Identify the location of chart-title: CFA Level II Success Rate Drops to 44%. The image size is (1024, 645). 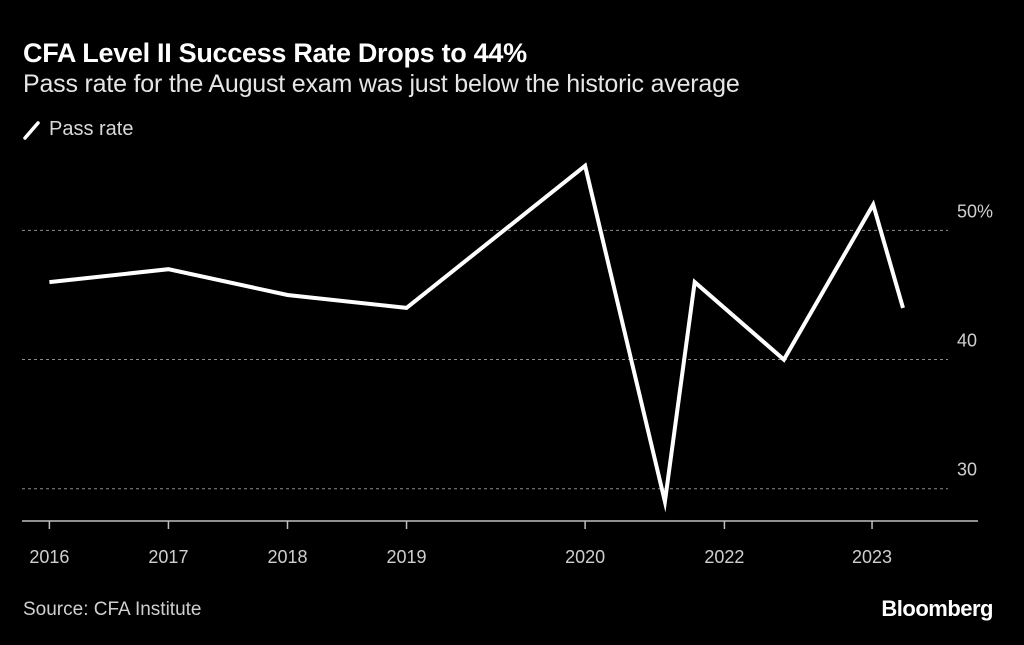
(275, 53).